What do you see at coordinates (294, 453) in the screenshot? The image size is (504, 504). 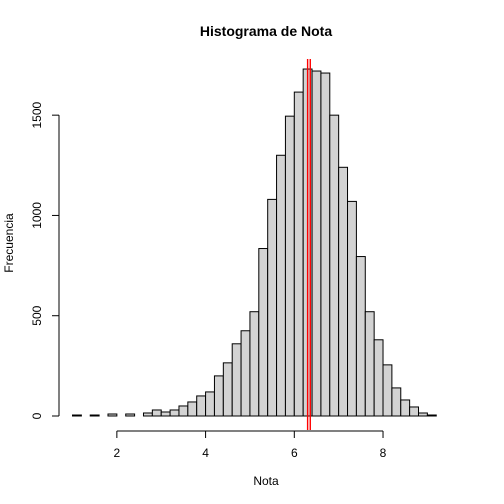 I see `x-tick-label: 6` at bounding box center [294, 453].